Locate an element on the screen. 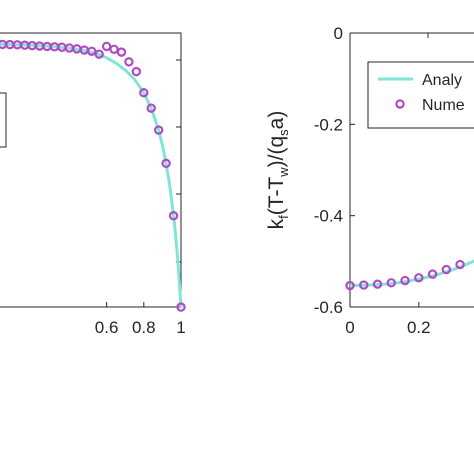 The width and height of the screenshot is (474, 474). right-x-tick-label: 0 is located at coordinates (349, 327).